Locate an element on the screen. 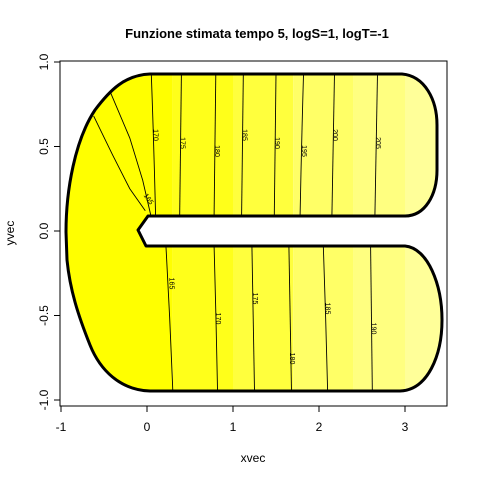  lower-contour-label-170: 170 is located at coordinates (217, 319).